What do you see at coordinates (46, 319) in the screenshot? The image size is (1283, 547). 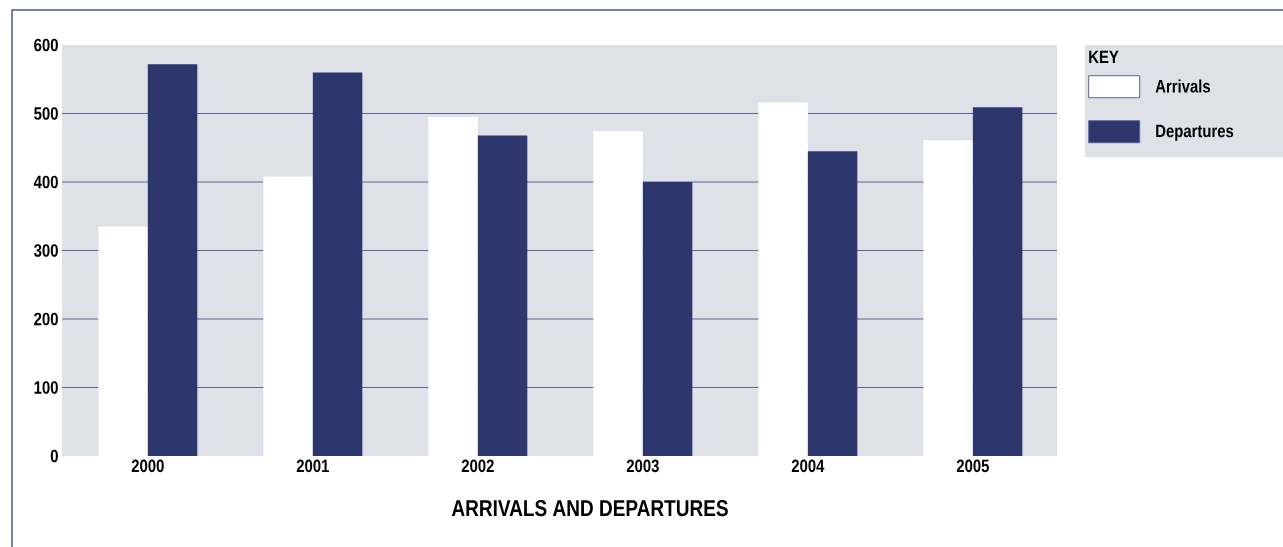 I see `y-tick-label: 200` at bounding box center [46, 319].